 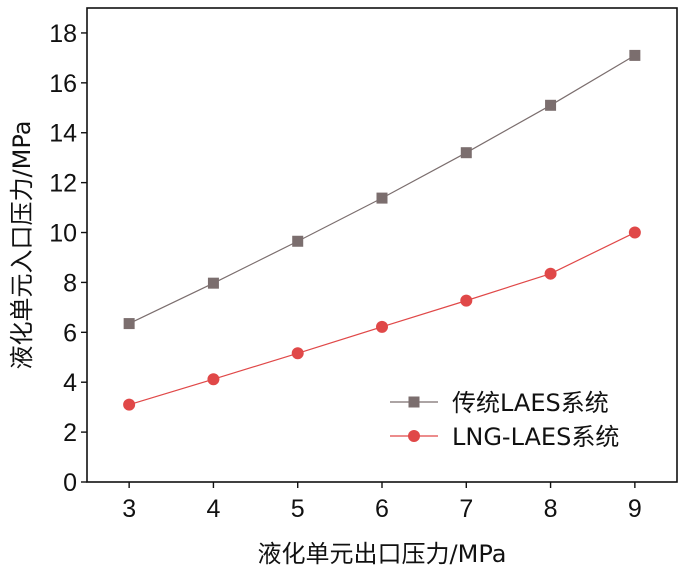 What do you see at coordinates (504, 420) in the screenshot?
I see `legend: 传统LAES系统 LNG-LAES系统` at bounding box center [504, 420].